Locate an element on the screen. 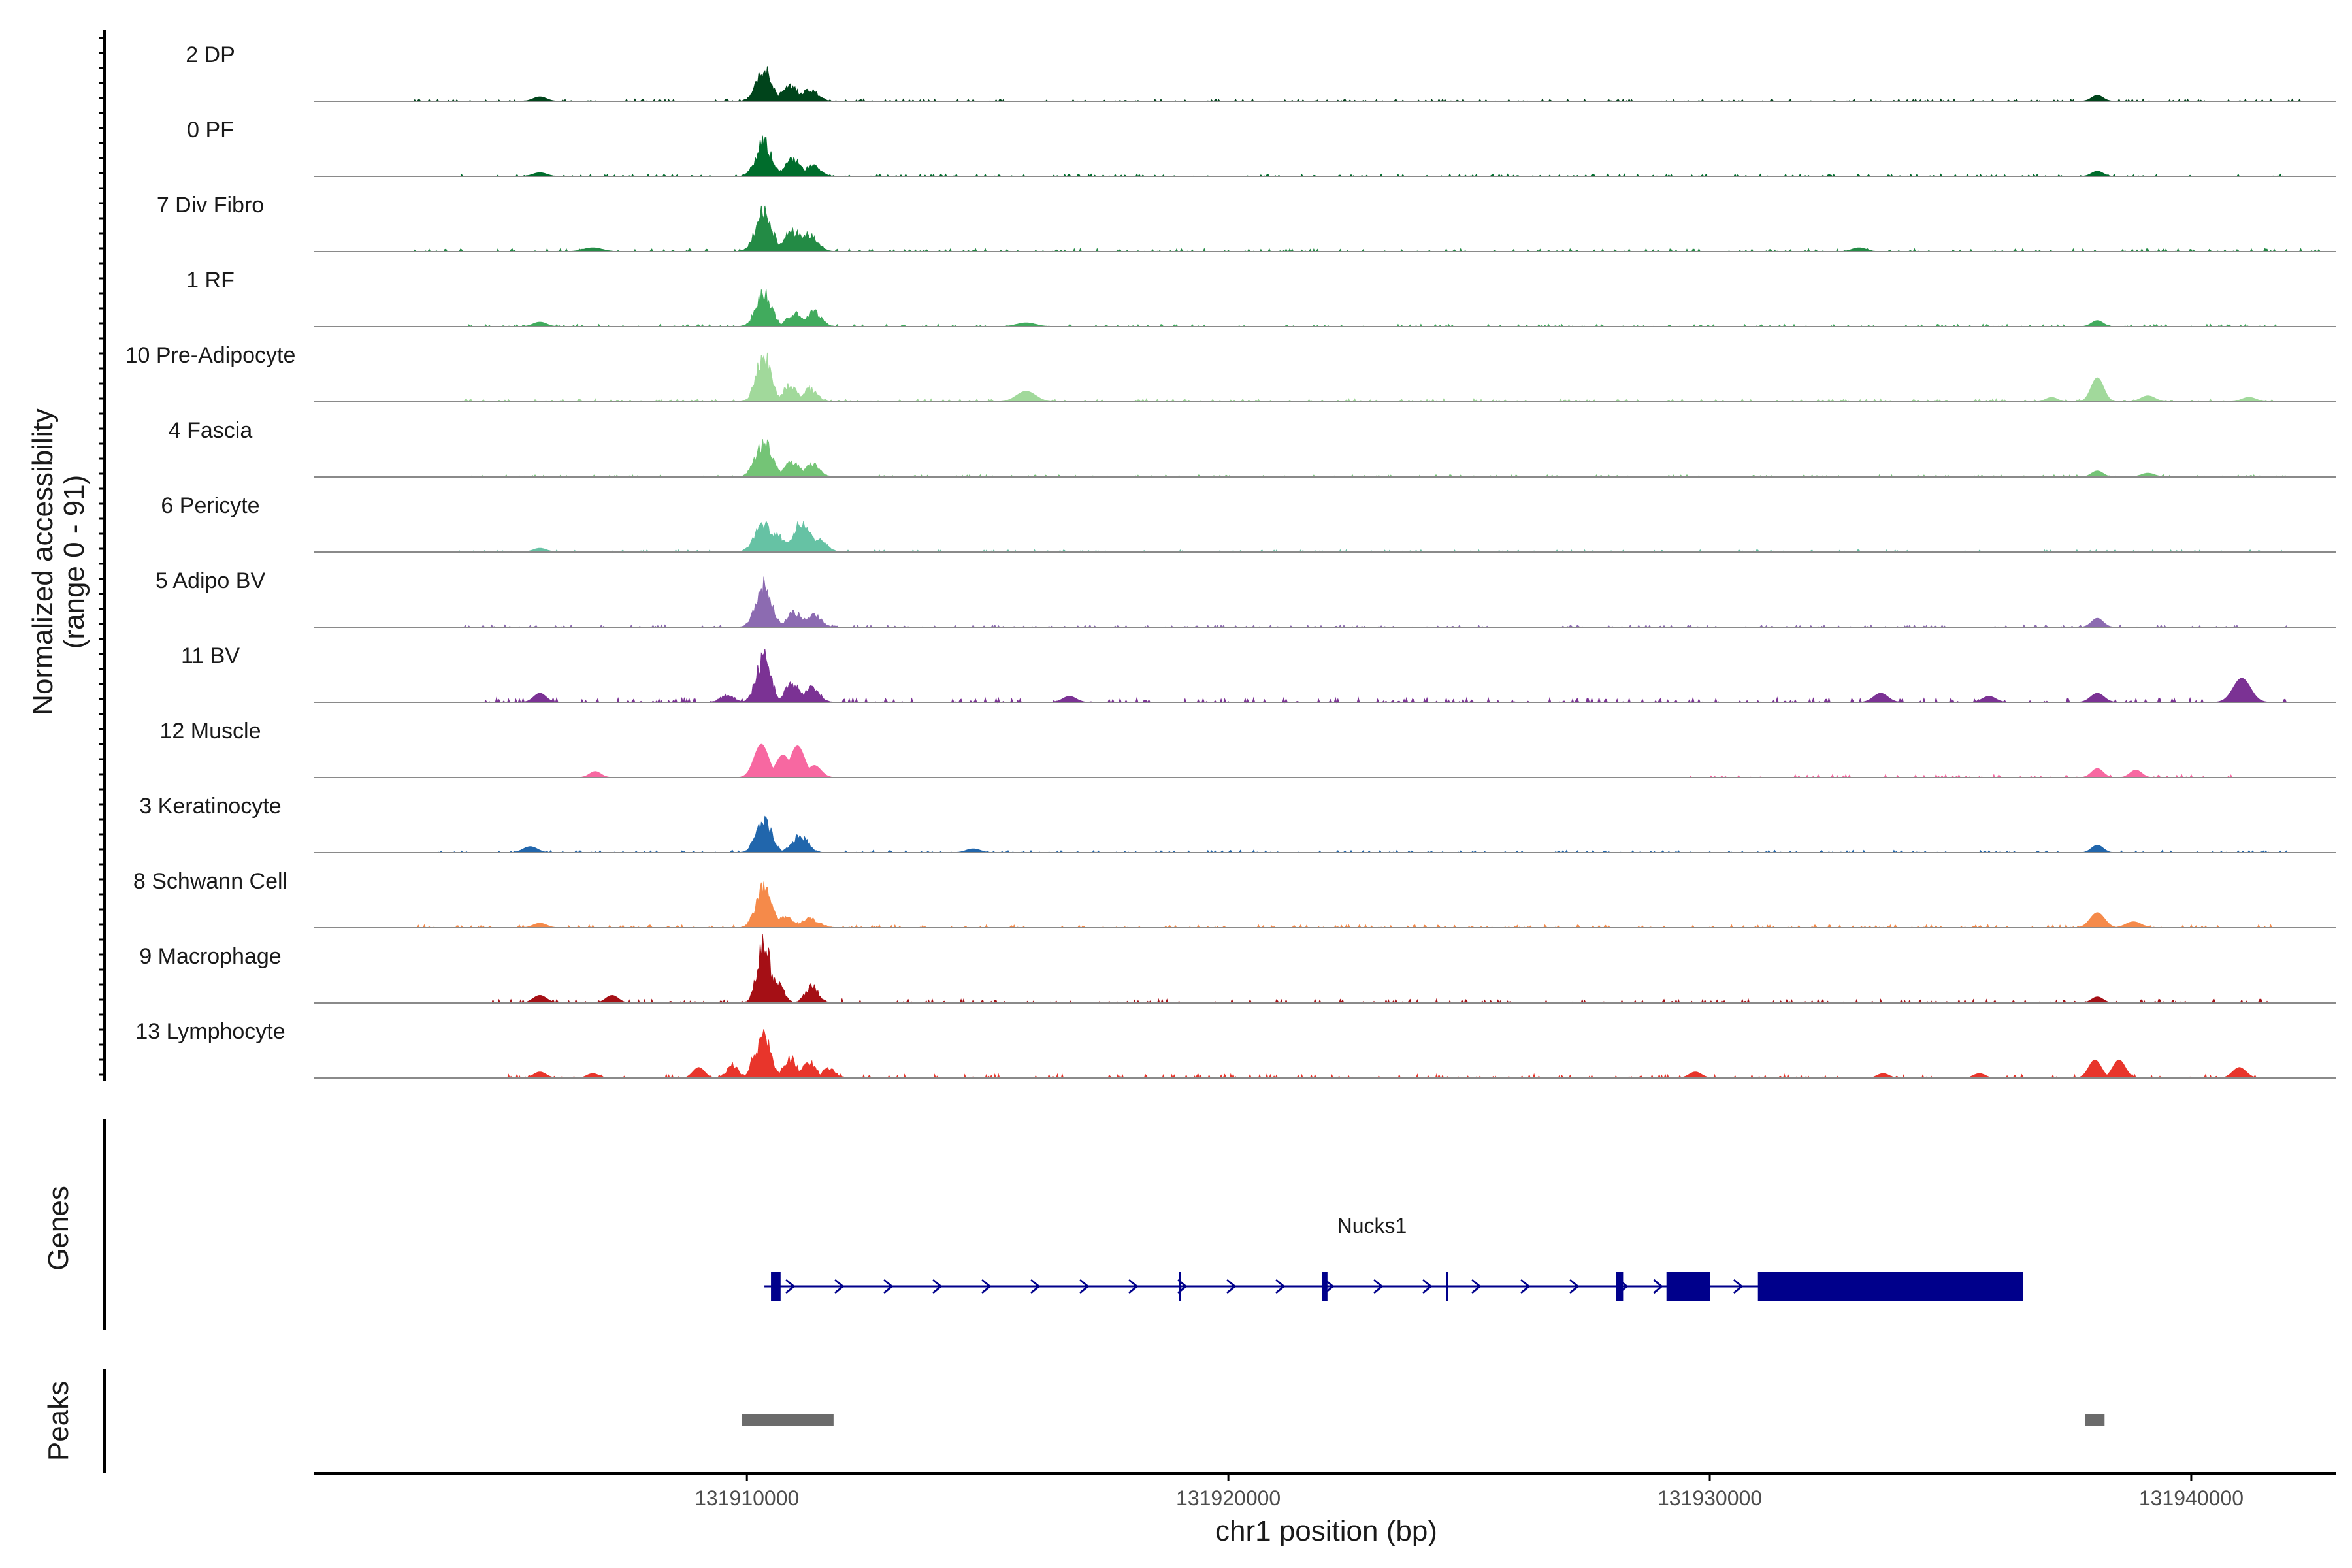  gene-name-label: Nucks1 is located at coordinates (1372, 1225).